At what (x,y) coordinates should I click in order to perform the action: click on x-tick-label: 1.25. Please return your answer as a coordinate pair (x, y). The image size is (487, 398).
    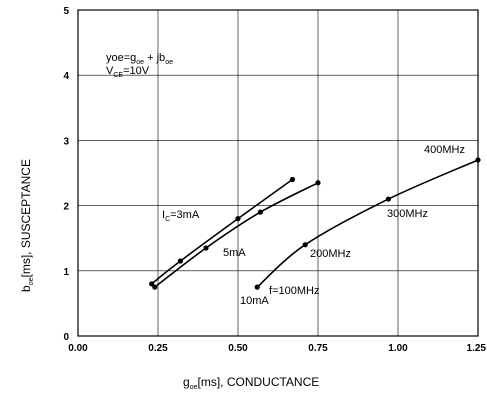
    Looking at the image, I should click on (477, 348).